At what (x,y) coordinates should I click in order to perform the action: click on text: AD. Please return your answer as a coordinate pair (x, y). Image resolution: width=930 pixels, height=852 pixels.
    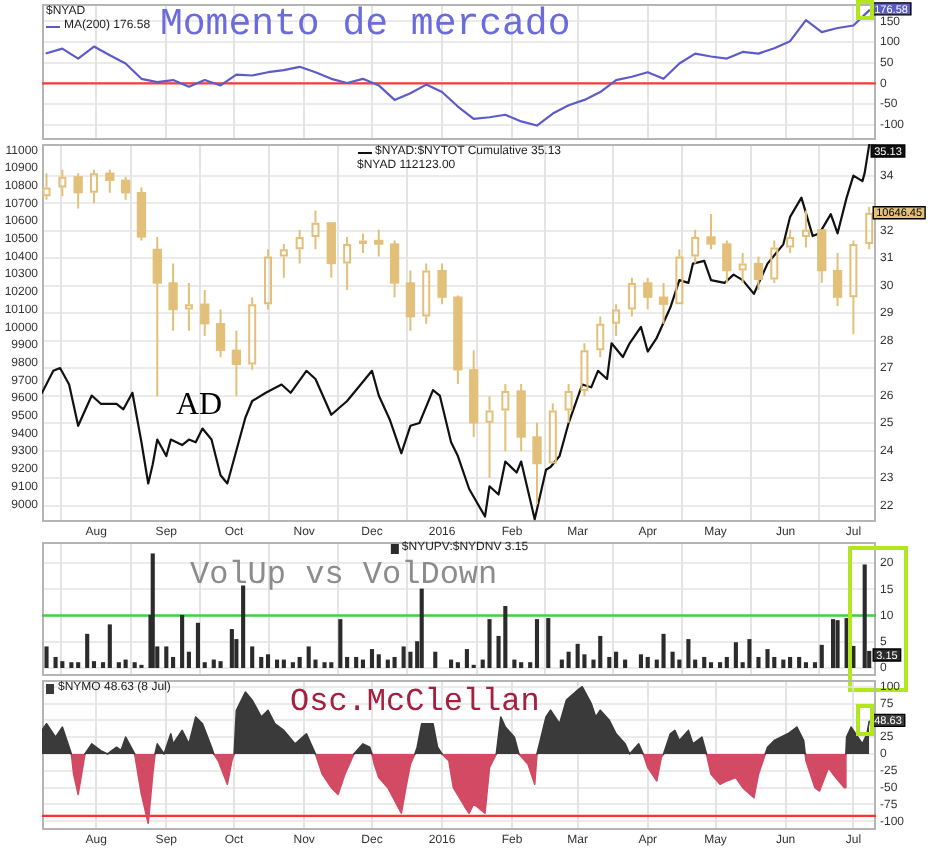
    Looking at the image, I should click on (199, 405).